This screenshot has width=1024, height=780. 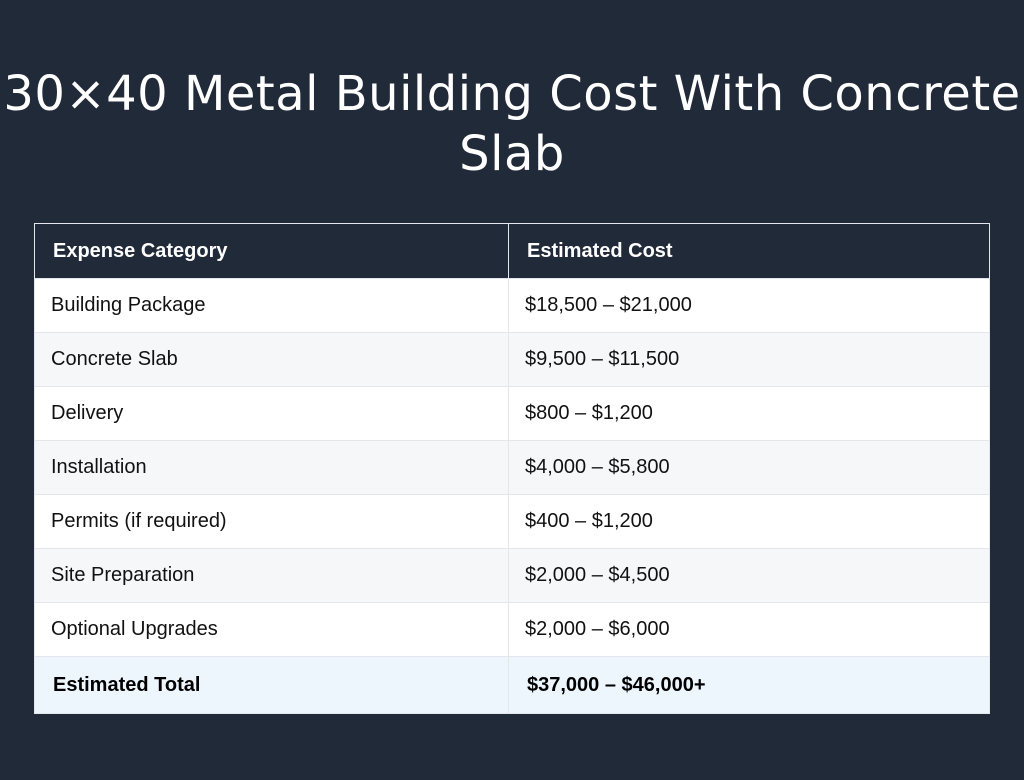 What do you see at coordinates (271, 575) in the screenshot?
I see `expense-category-cell: Site Preparation` at bounding box center [271, 575].